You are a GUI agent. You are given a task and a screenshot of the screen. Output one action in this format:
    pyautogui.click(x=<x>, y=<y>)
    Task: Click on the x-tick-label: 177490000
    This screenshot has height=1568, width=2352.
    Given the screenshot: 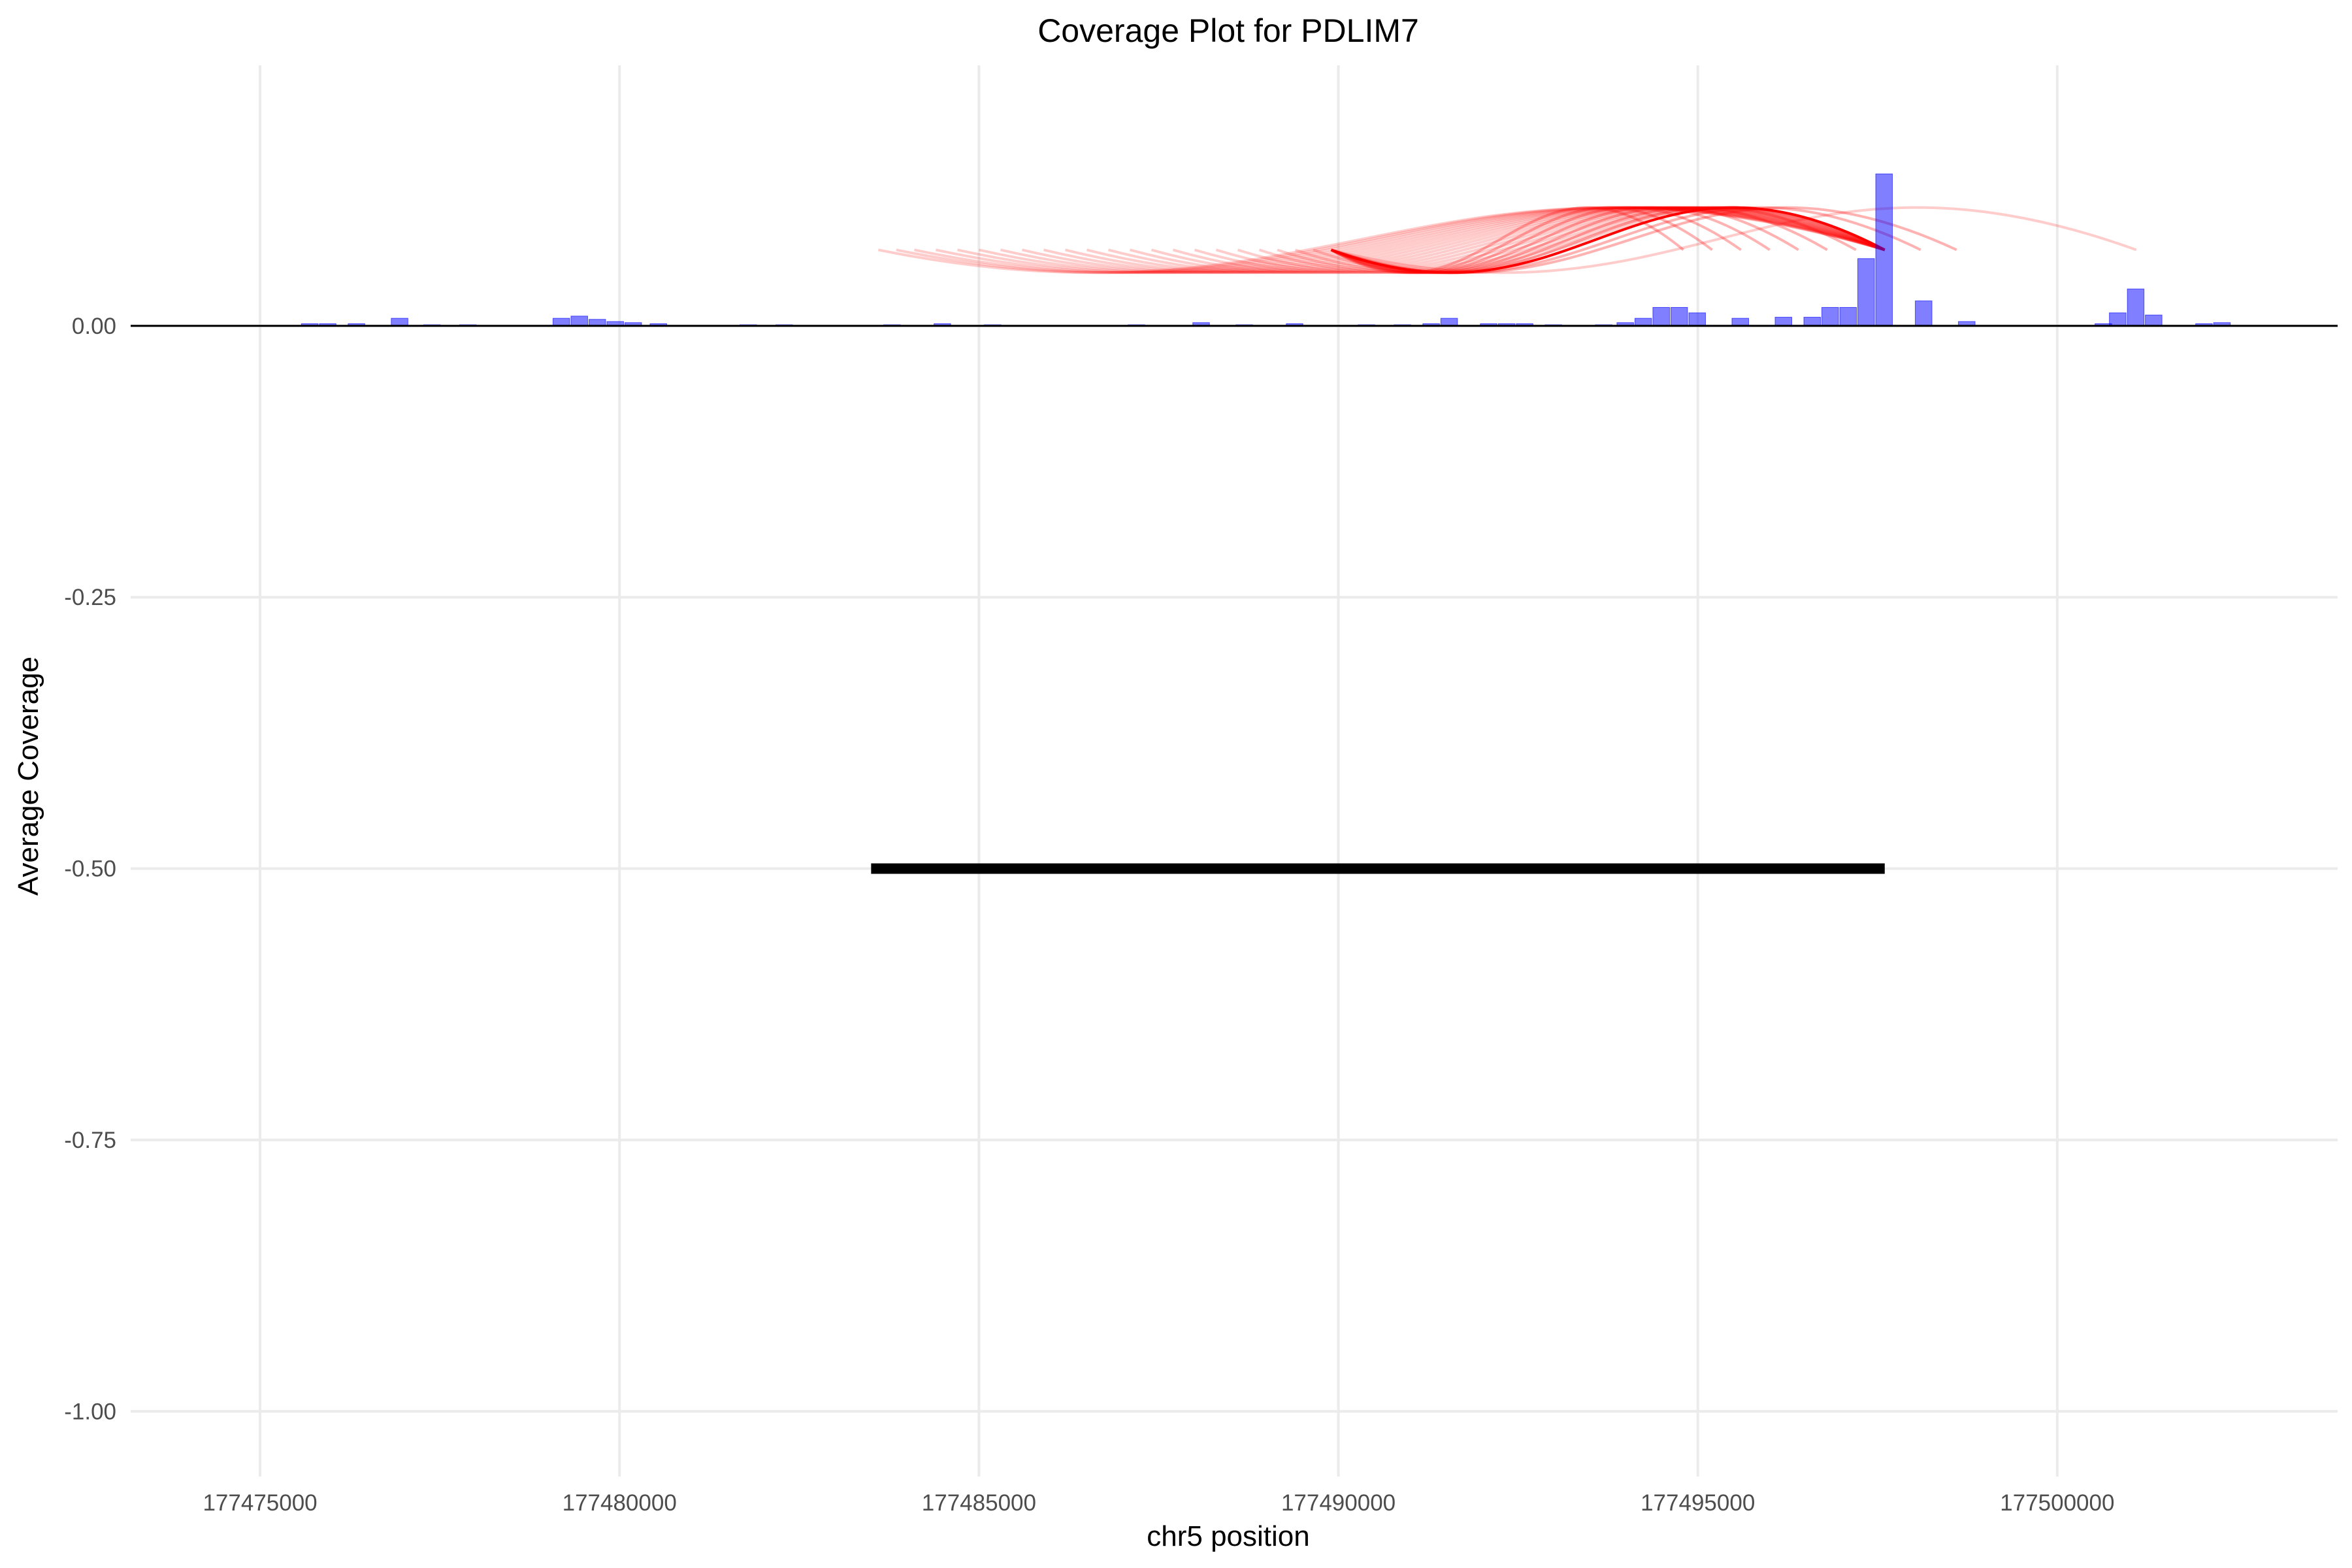 What is the action you would take?
    pyautogui.click(x=1338, y=1503)
    